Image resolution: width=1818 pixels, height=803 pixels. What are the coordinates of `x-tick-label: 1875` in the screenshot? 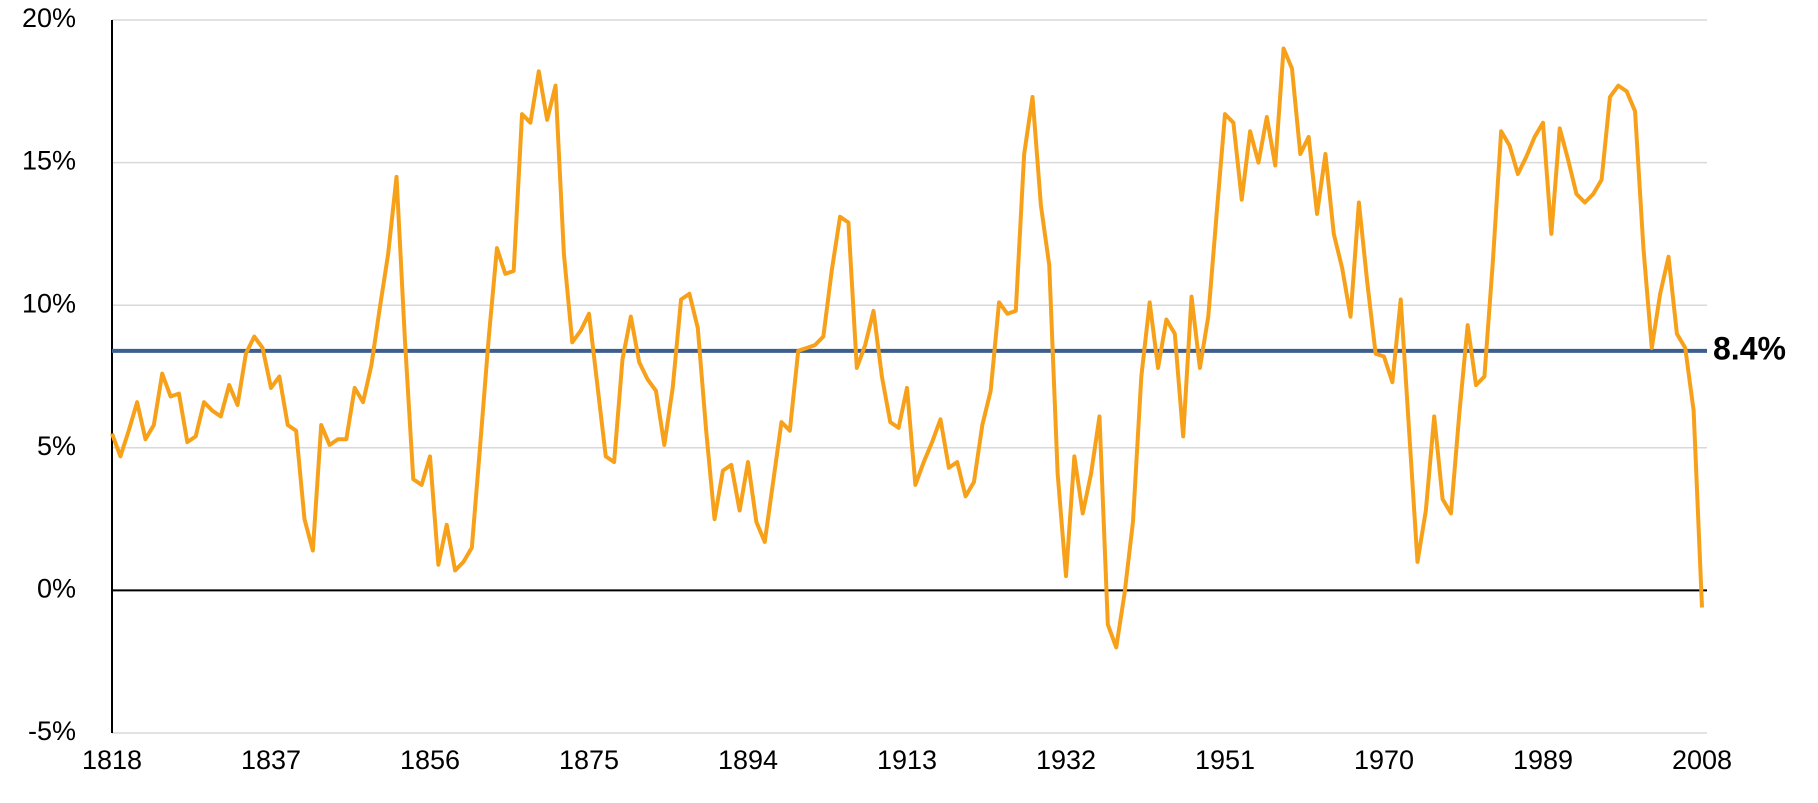 It's located at (589, 760).